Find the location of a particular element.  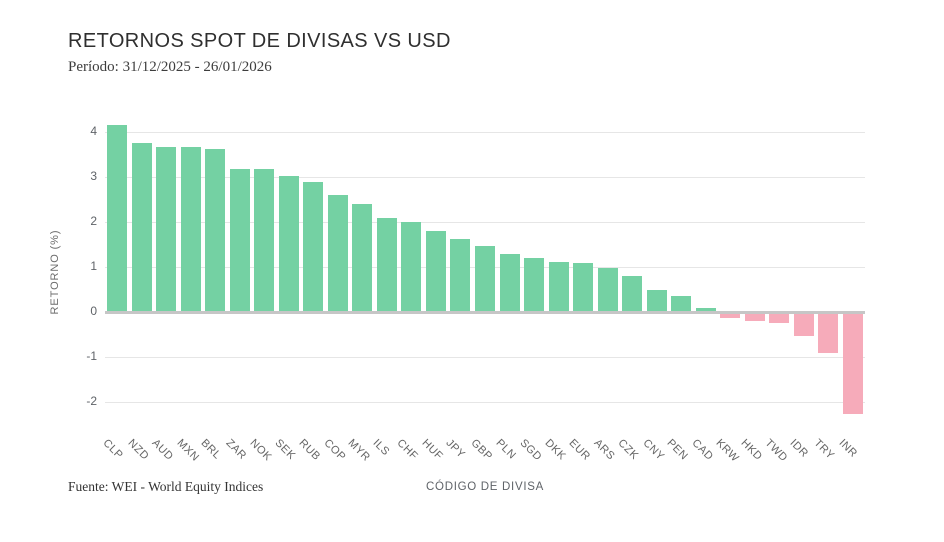

bar-TRY is located at coordinates (828, 332).